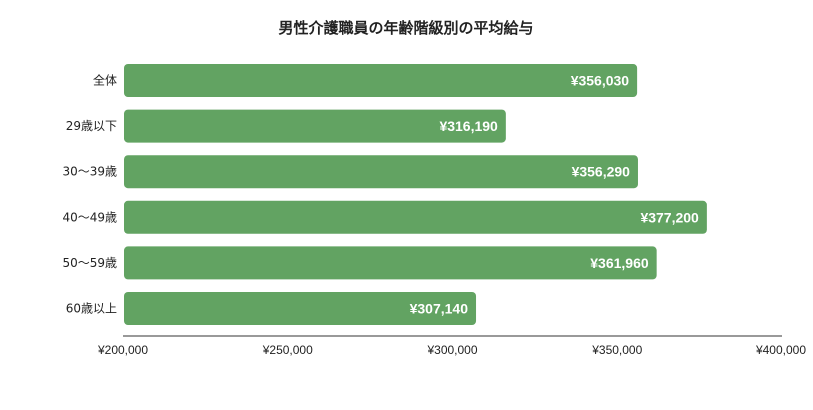 The height and width of the screenshot is (410, 813). What do you see at coordinates (669, 217) in the screenshot?
I see `data-label-3: ¥377,200` at bounding box center [669, 217].